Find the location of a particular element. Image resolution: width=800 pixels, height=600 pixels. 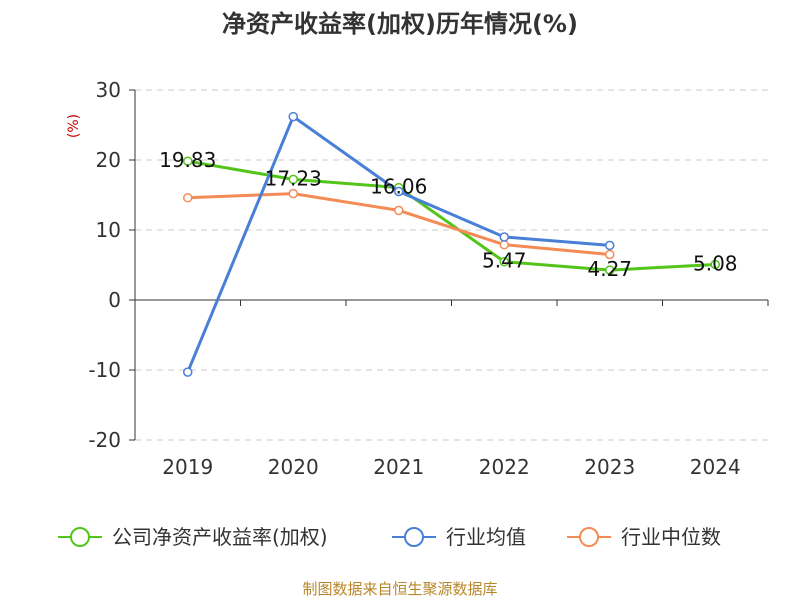

point-2-2021 is located at coordinates (399, 210).